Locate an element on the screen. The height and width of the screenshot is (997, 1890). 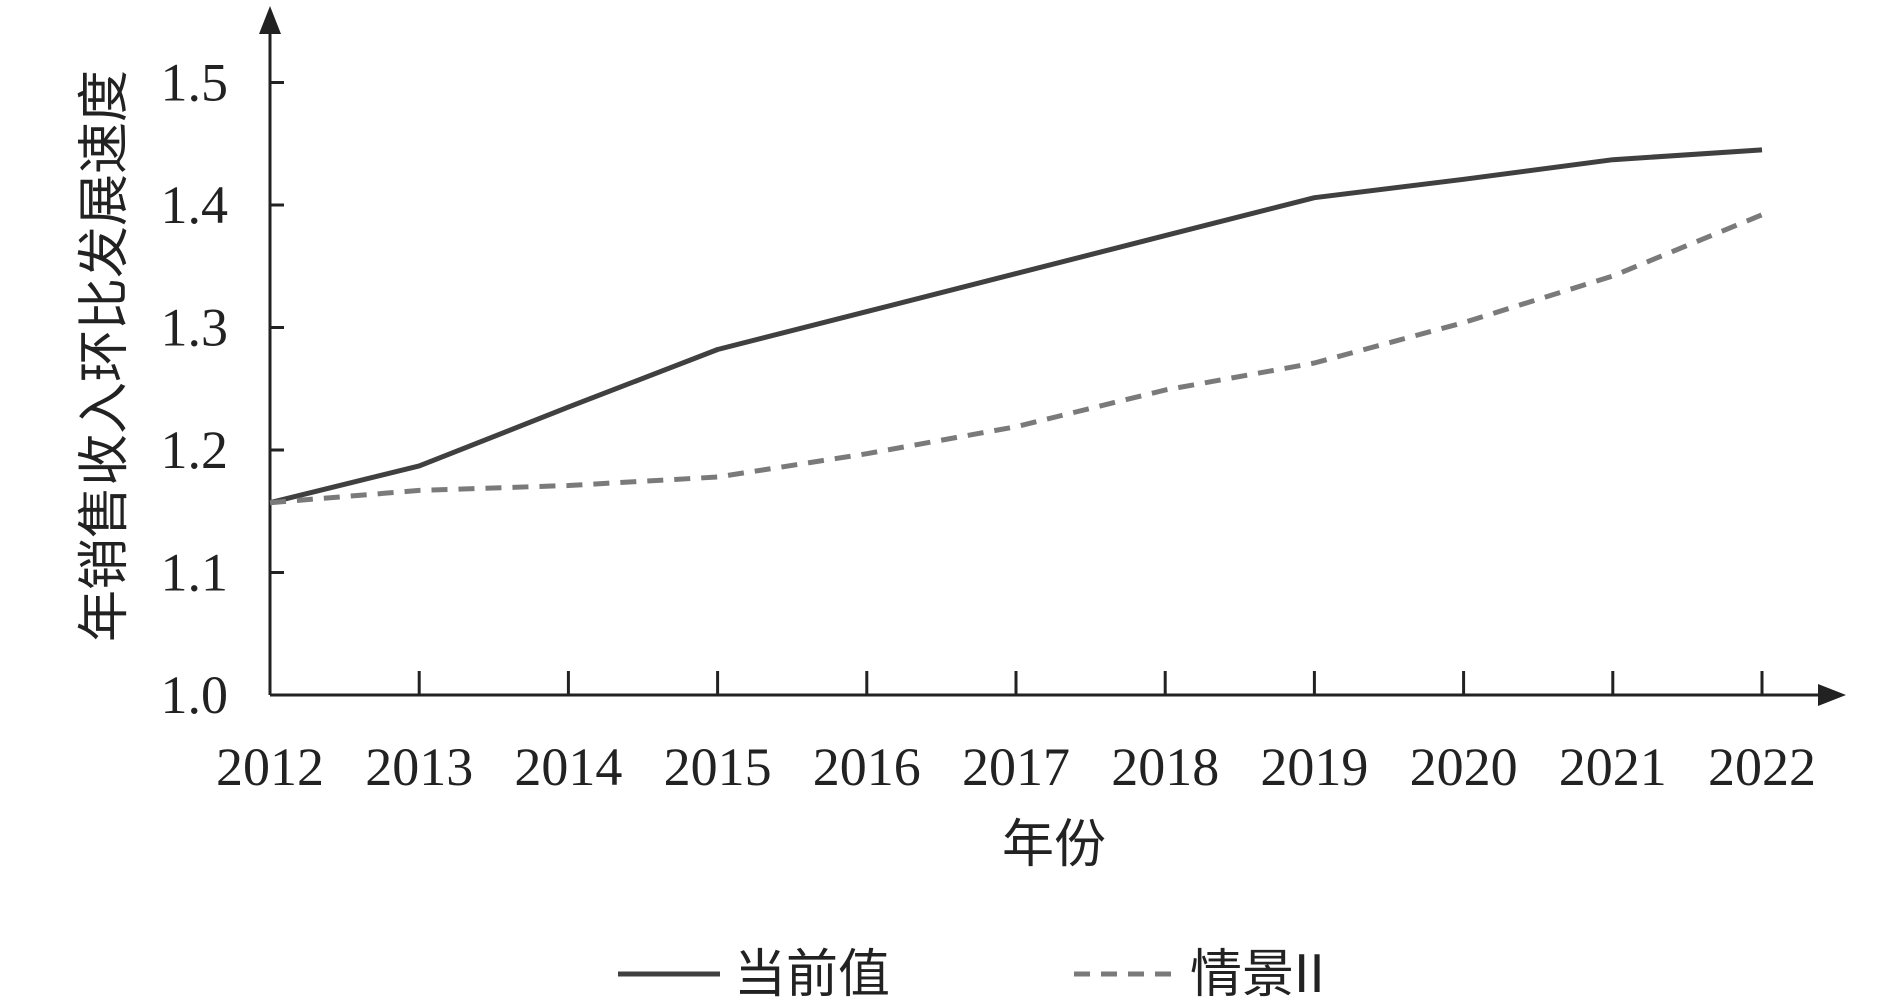
y-tick-label: 1.1 is located at coordinates (195, 573).